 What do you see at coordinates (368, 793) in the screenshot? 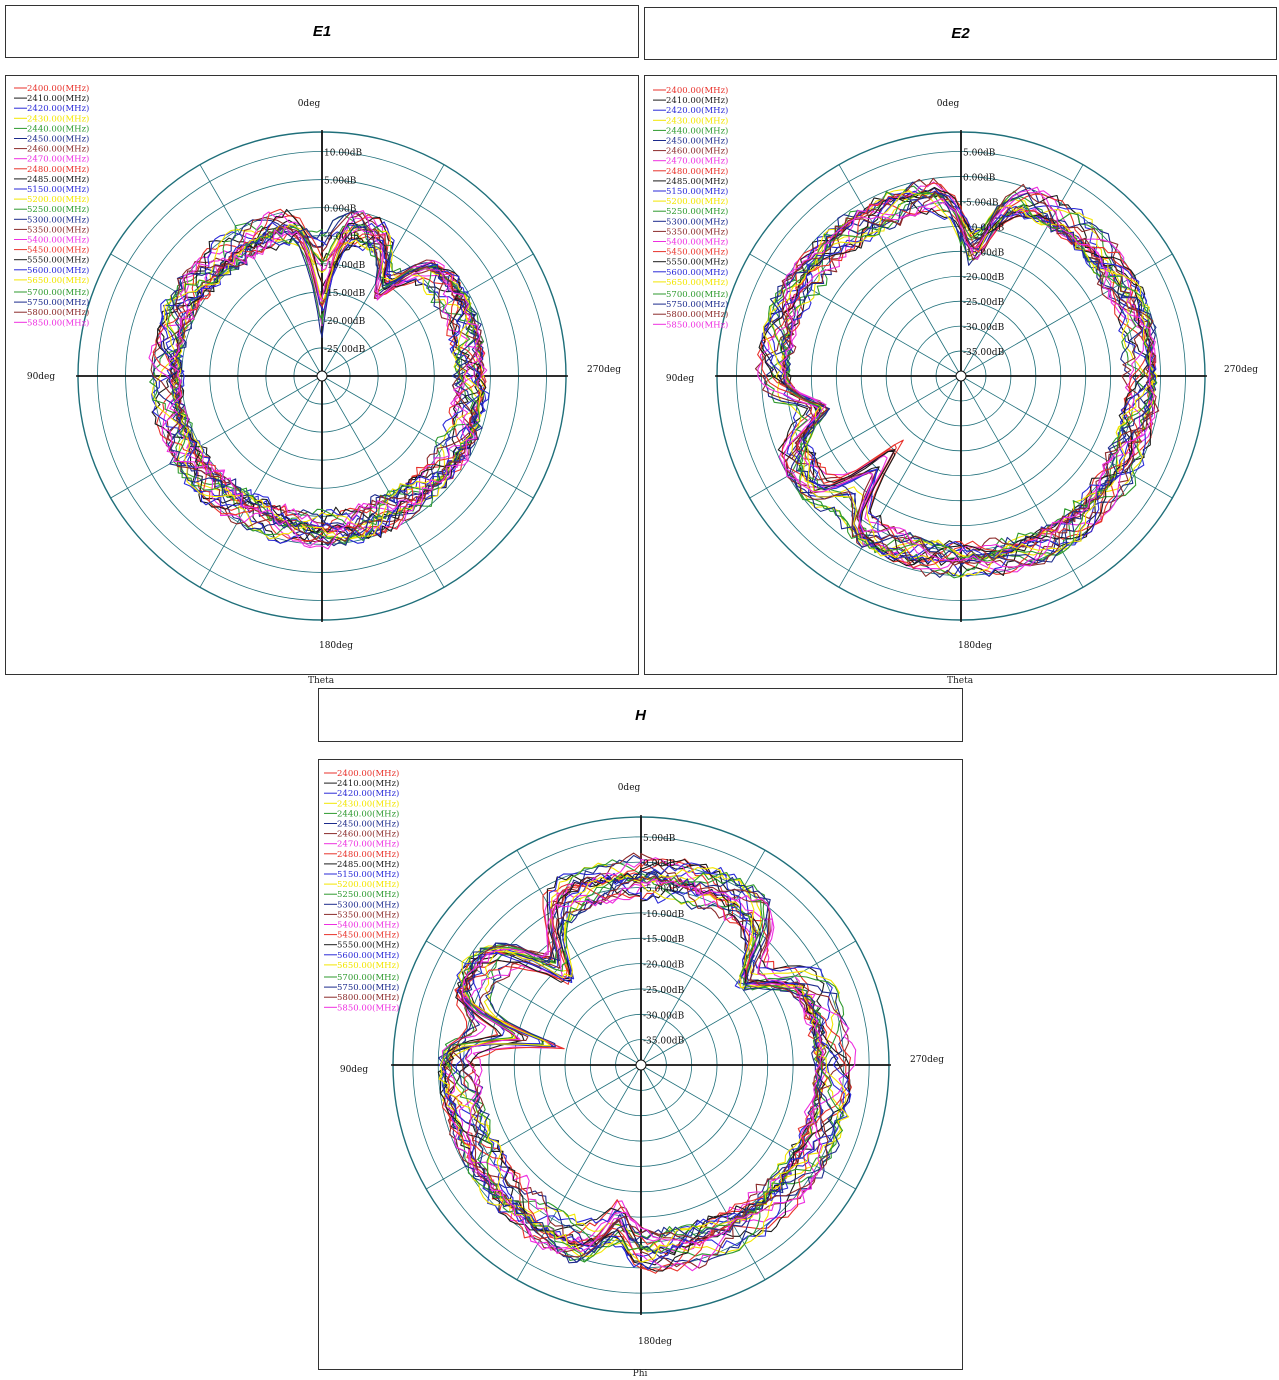
I see `h-legend-entry: 2420.00(MHz)` at bounding box center [368, 793].